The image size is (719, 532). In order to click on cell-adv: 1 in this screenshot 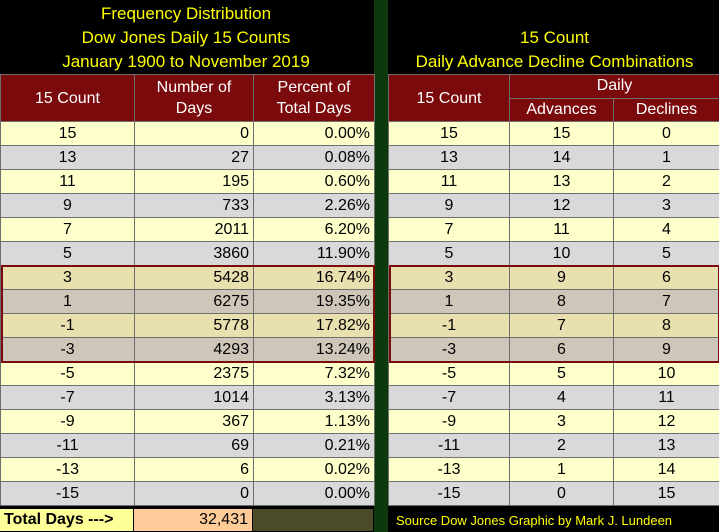, I will do `click(561, 469)`.